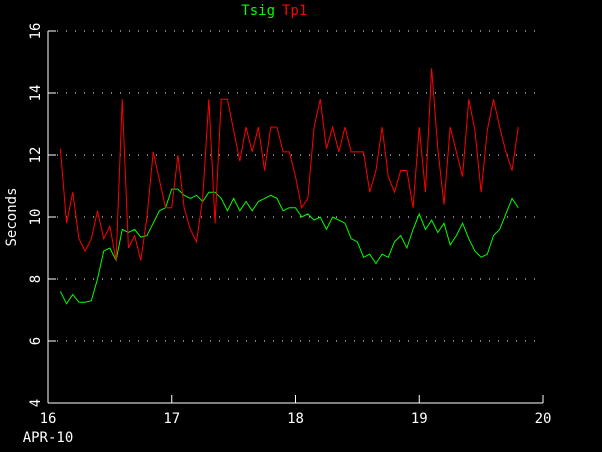  What do you see at coordinates (48, 438) in the screenshot?
I see `x-axis-label: APR-10` at bounding box center [48, 438].